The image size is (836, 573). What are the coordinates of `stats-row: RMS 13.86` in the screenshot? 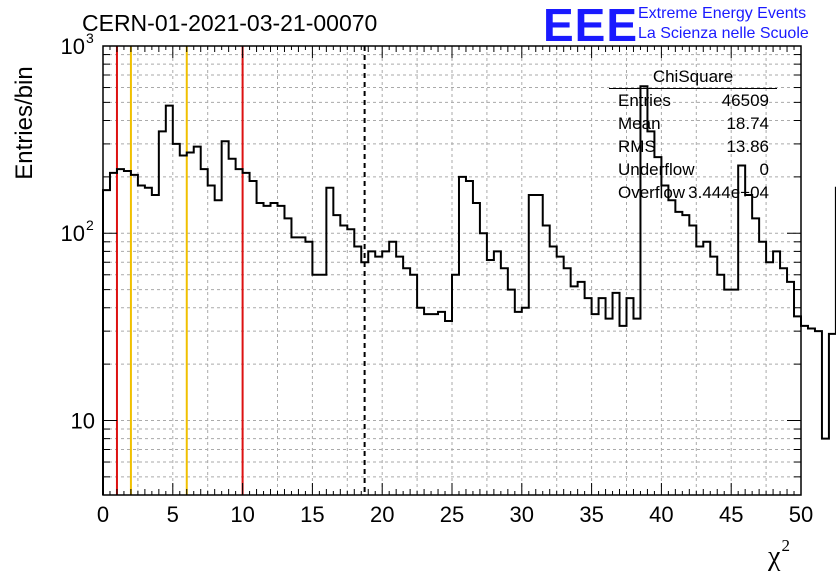 It's located at (693, 148).